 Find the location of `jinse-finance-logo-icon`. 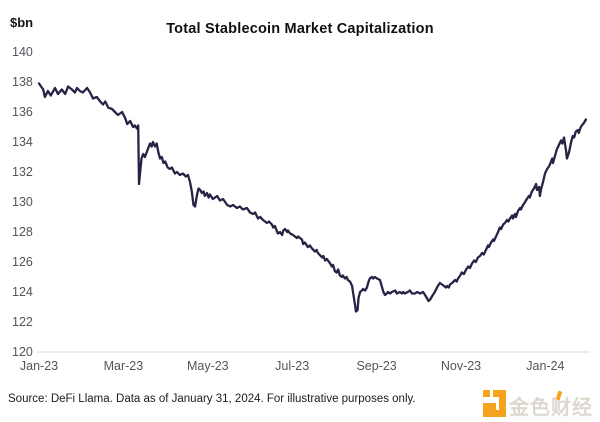

jinse-finance-logo-icon is located at coordinates (494, 403).